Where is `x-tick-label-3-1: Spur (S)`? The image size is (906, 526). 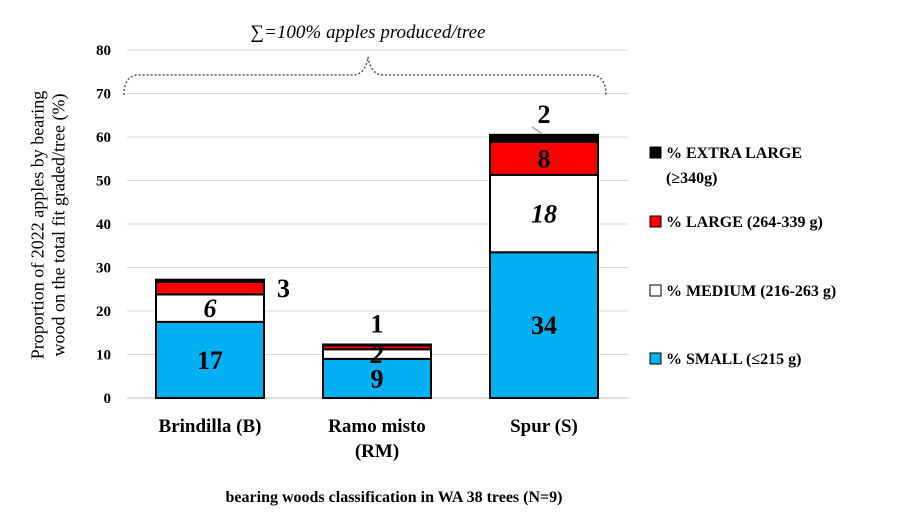 x-tick-label-3-1: Spur (S) is located at coordinates (544, 426).